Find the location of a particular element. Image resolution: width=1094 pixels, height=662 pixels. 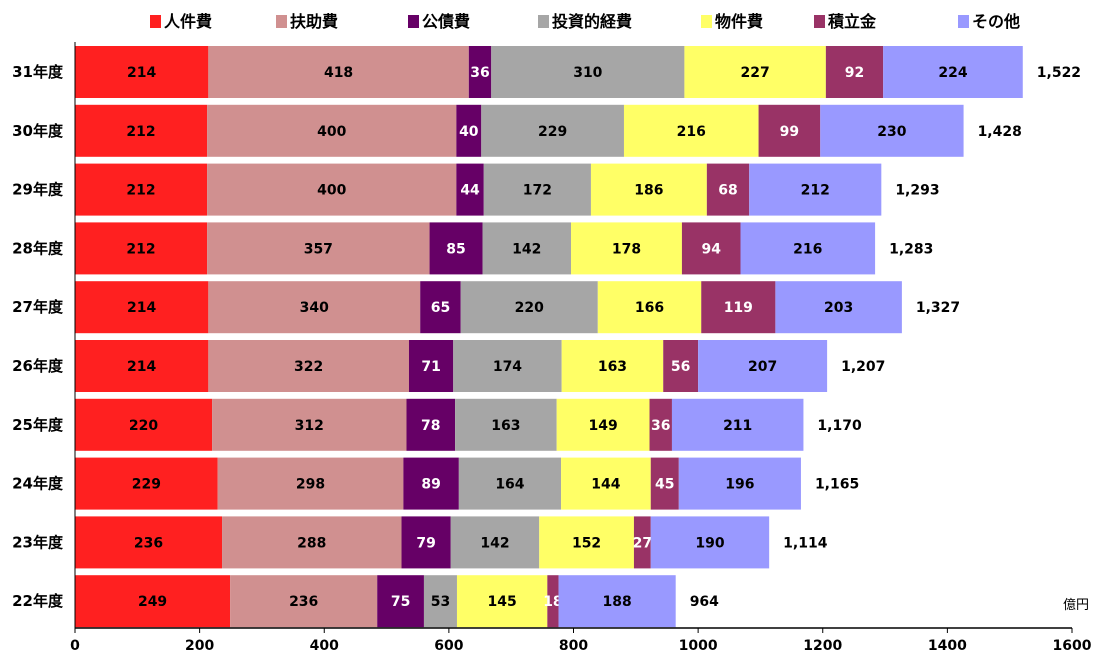

segment-value-label: 164 is located at coordinates (509, 485).